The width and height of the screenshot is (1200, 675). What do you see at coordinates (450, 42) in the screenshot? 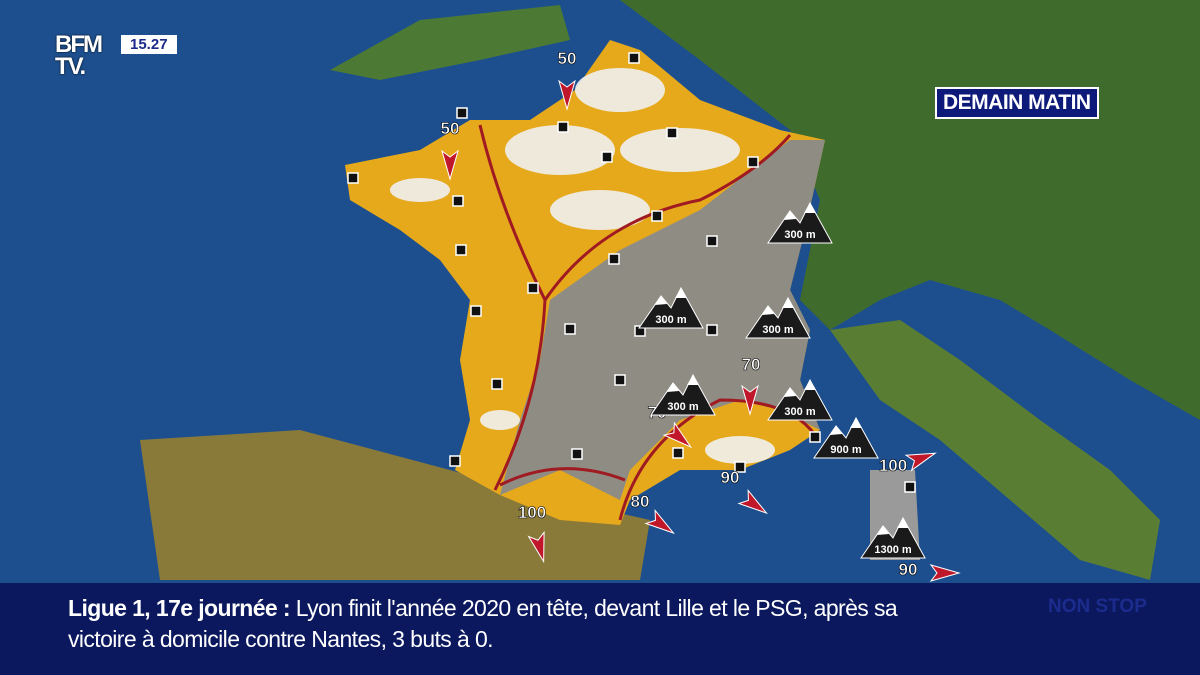
I see `land-britain` at bounding box center [450, 42].